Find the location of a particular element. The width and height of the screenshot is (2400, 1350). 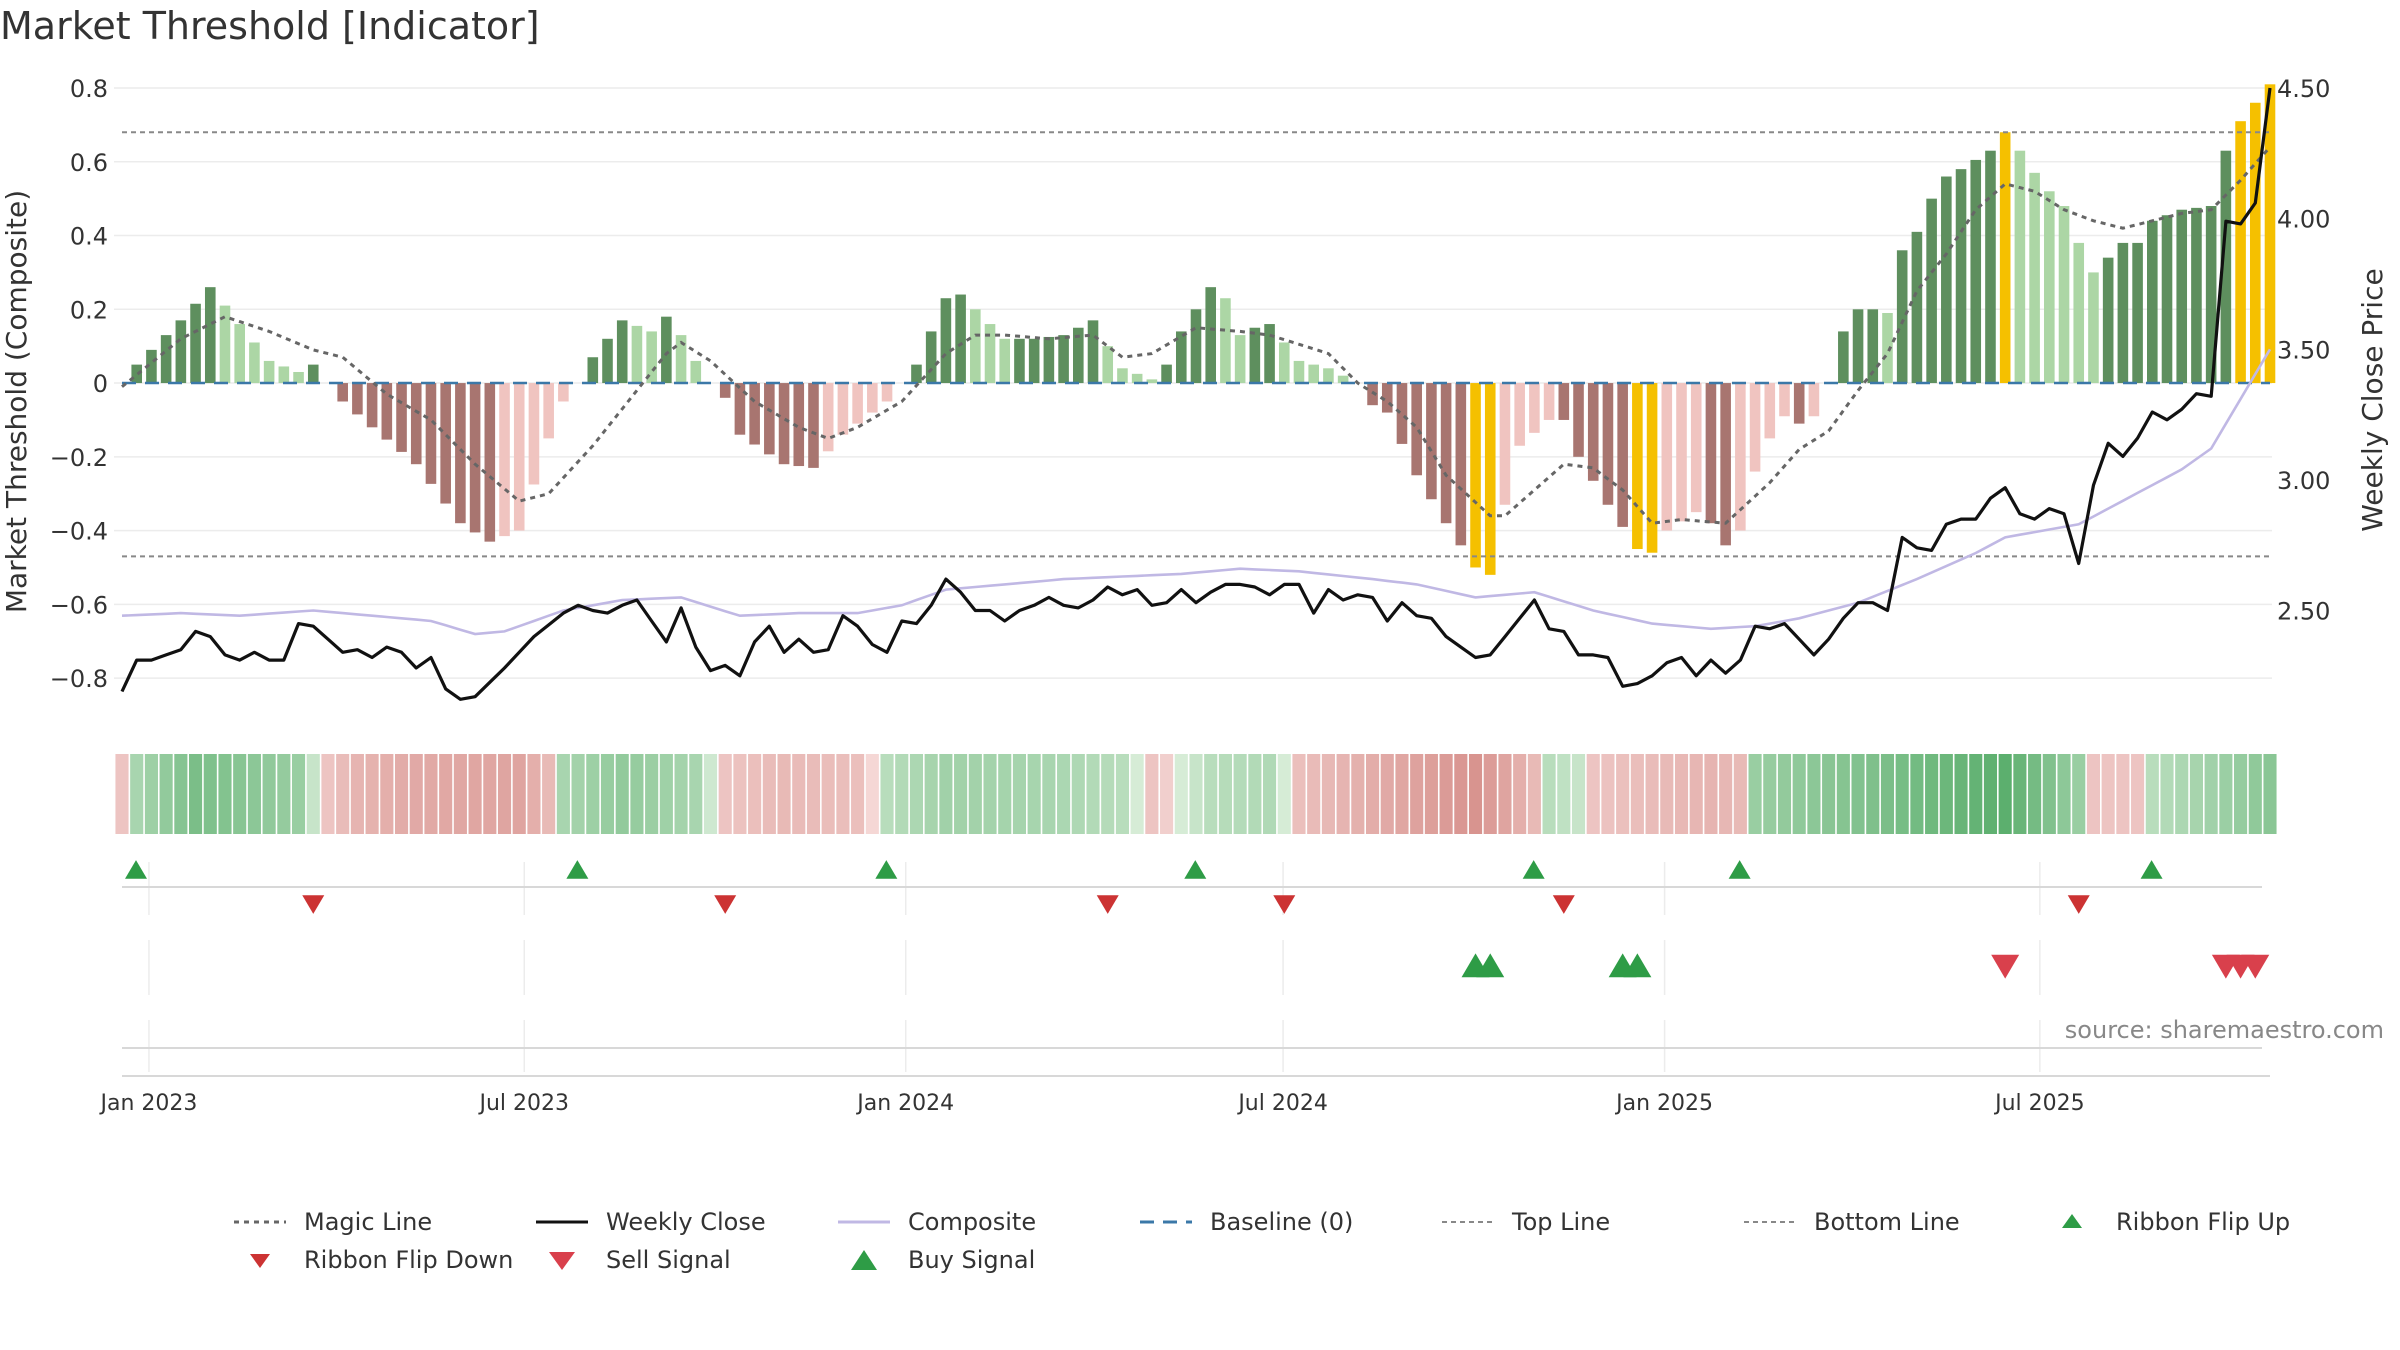

y-tick-label-left: −0.8 is located at coordinates (79, 679).